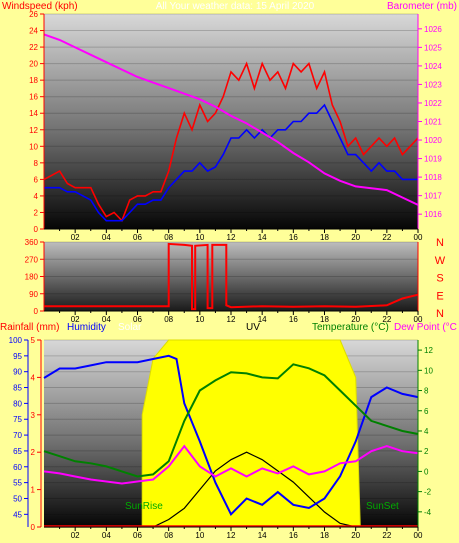 The height and width of the screenshot is (543, 459). Describe the element at coordinates (17, 356) in the screenshot. I see `humidity-tick-label: 95` at that location.